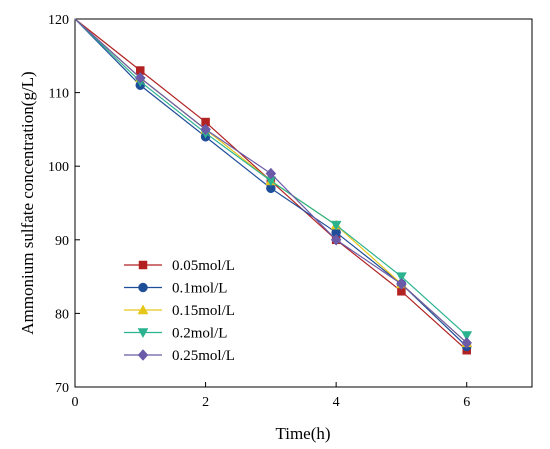 The height and width of the screenshot is (449, 550). I want to click on x-tick-label: 0, so click(75, 402).